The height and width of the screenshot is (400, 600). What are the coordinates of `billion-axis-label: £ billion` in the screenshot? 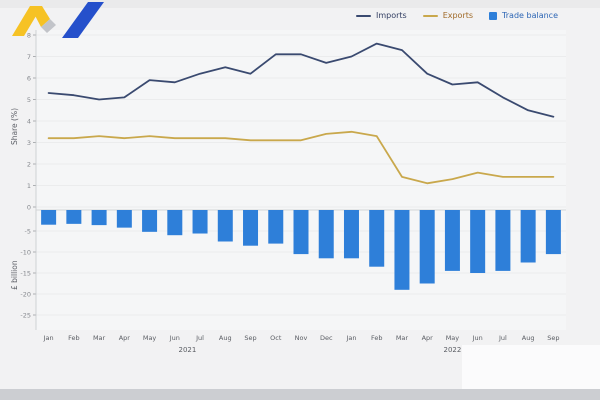 It's located at (14, 275).